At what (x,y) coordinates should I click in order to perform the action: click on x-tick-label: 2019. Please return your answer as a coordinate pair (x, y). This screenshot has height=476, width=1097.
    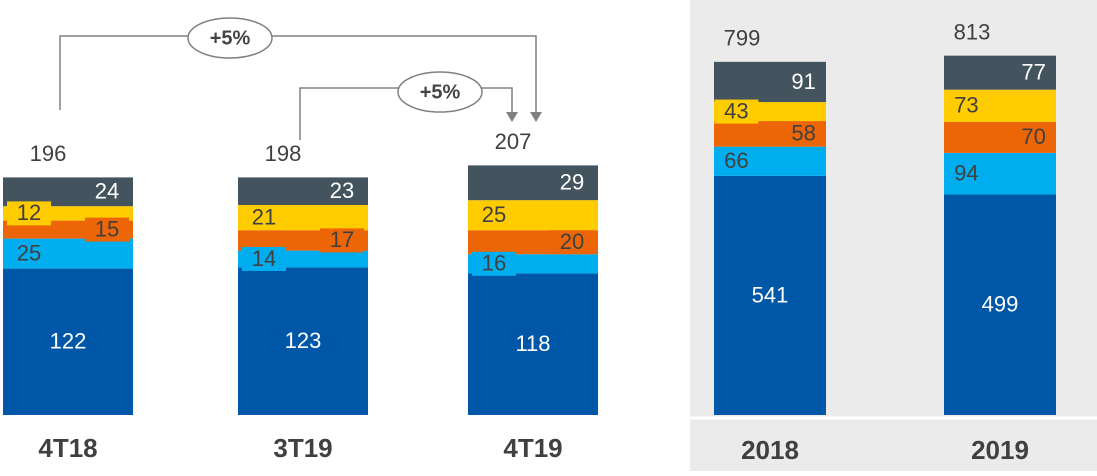
    Looking at the image, I should click on (1000, 450).